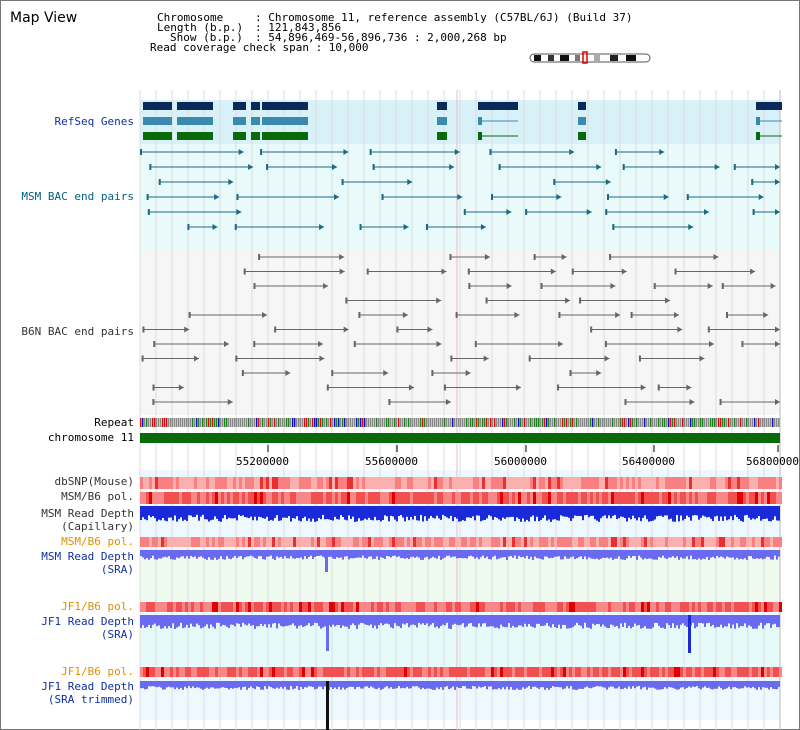 This screenshot has width=800, height=730. What do you see at coordinates (87, 621) in the screenshot?
I see `track-label-jf1-depth: JF1 Read Depth` at bounding box center [87, 621].